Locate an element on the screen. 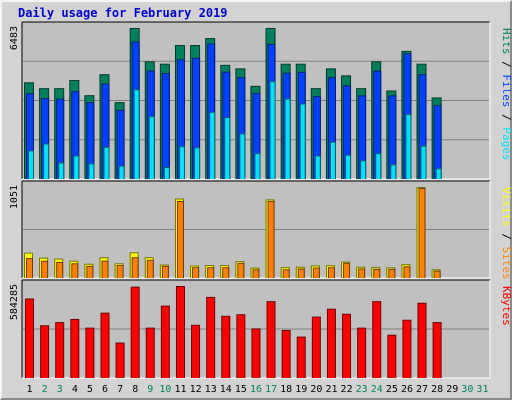 The height and width of the screenshot is (400, 512). bar-sites-day-2-fill is located at coordinates (45, 269).